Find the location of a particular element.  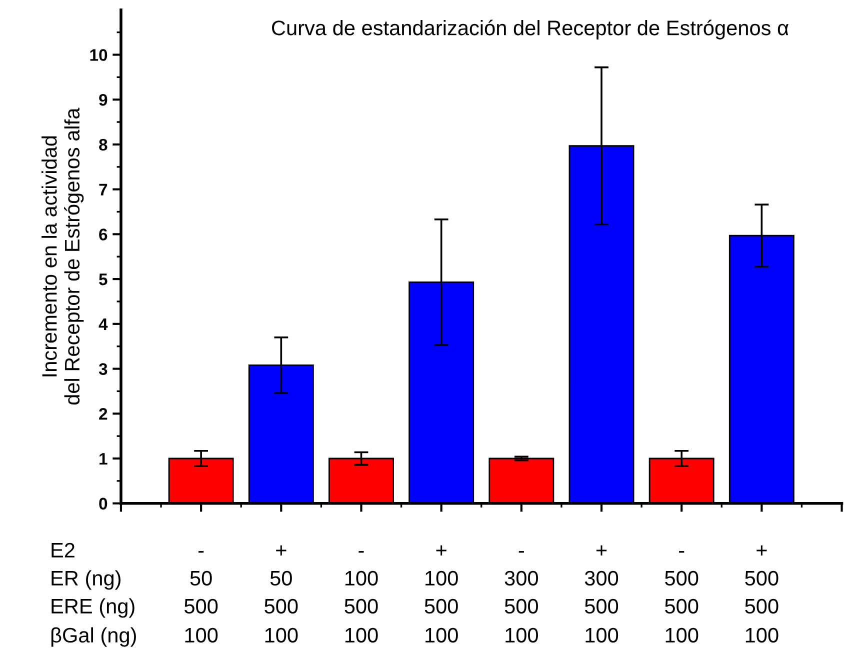

text: E2 is located at coordinates (63, 550).